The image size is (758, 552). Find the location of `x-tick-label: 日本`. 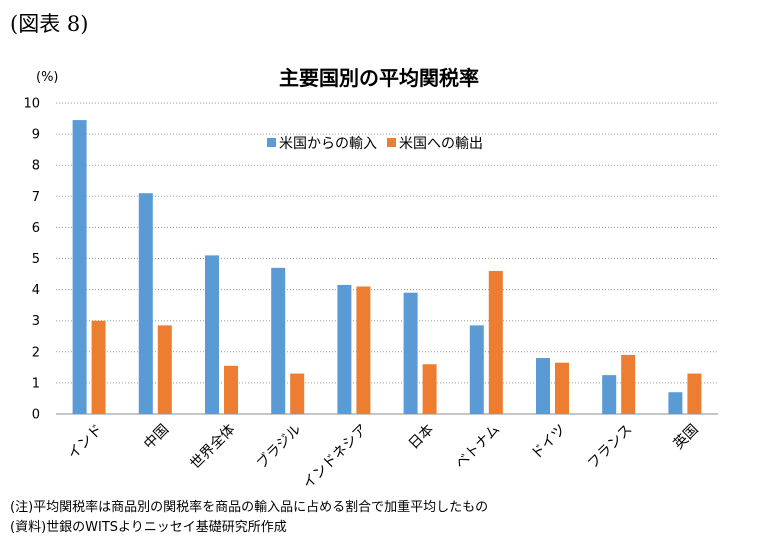

x-tick-label: 日本 is located at coordinates (421, 437).